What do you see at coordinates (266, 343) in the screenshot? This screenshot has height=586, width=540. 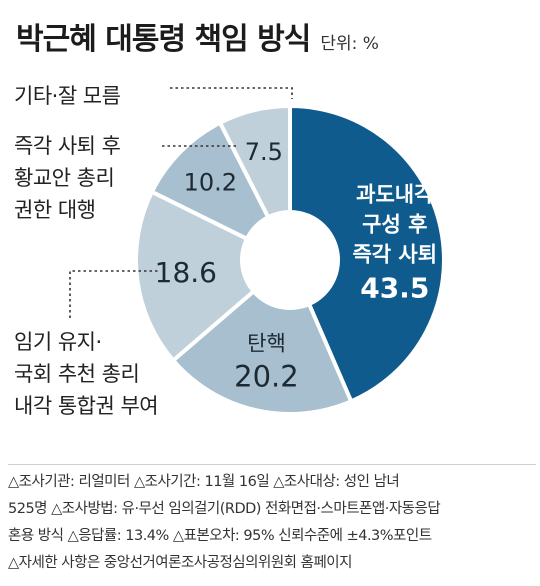 I see `slice-category-line: 탄핵` at bounding box center [266, 343].